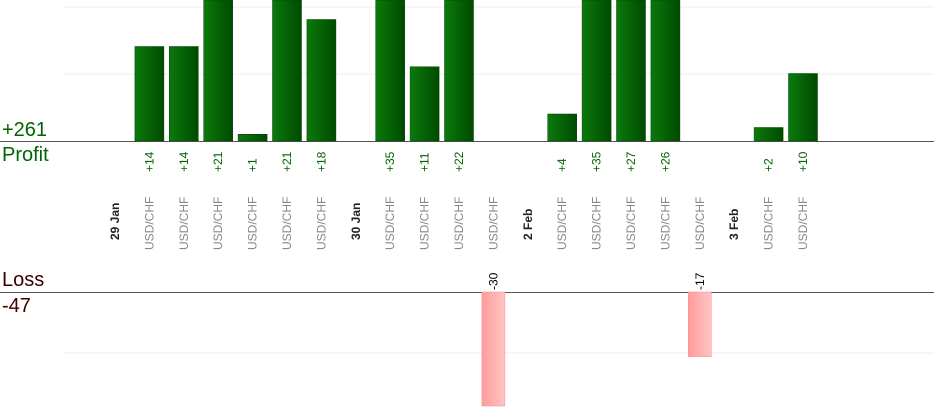 The width and height of the screenshot is (934, 420). Describe the element at coordinates (631, 161) in the screenshot. I see `value-label: +27` at that location.